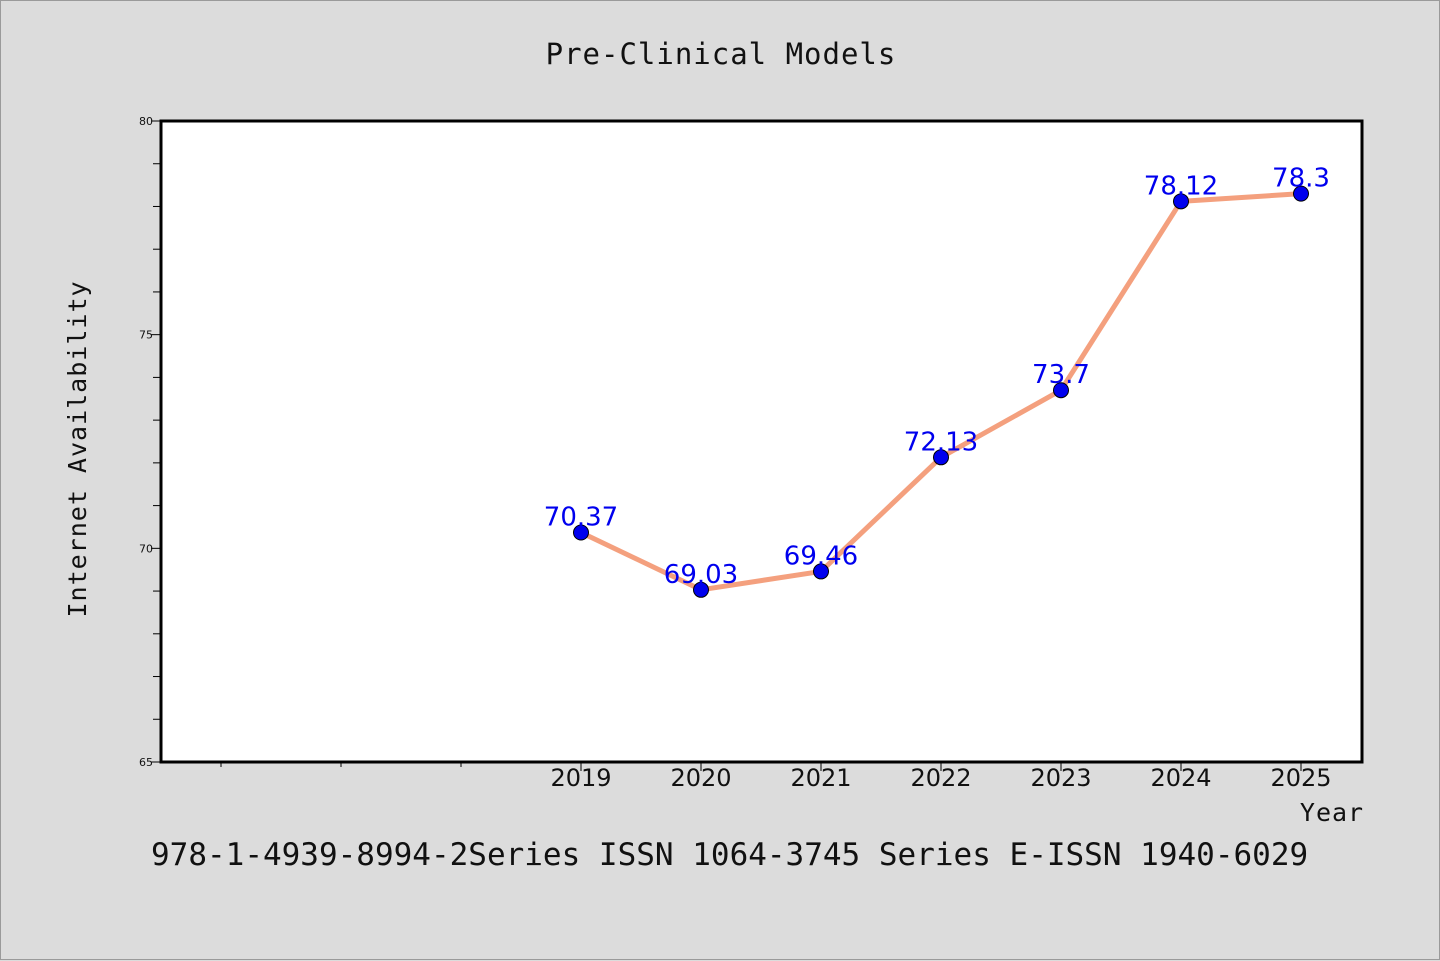  Describe the element at coordinates (580, 778) in the screenshot. I see `x-tick-label: 2019` at that location.